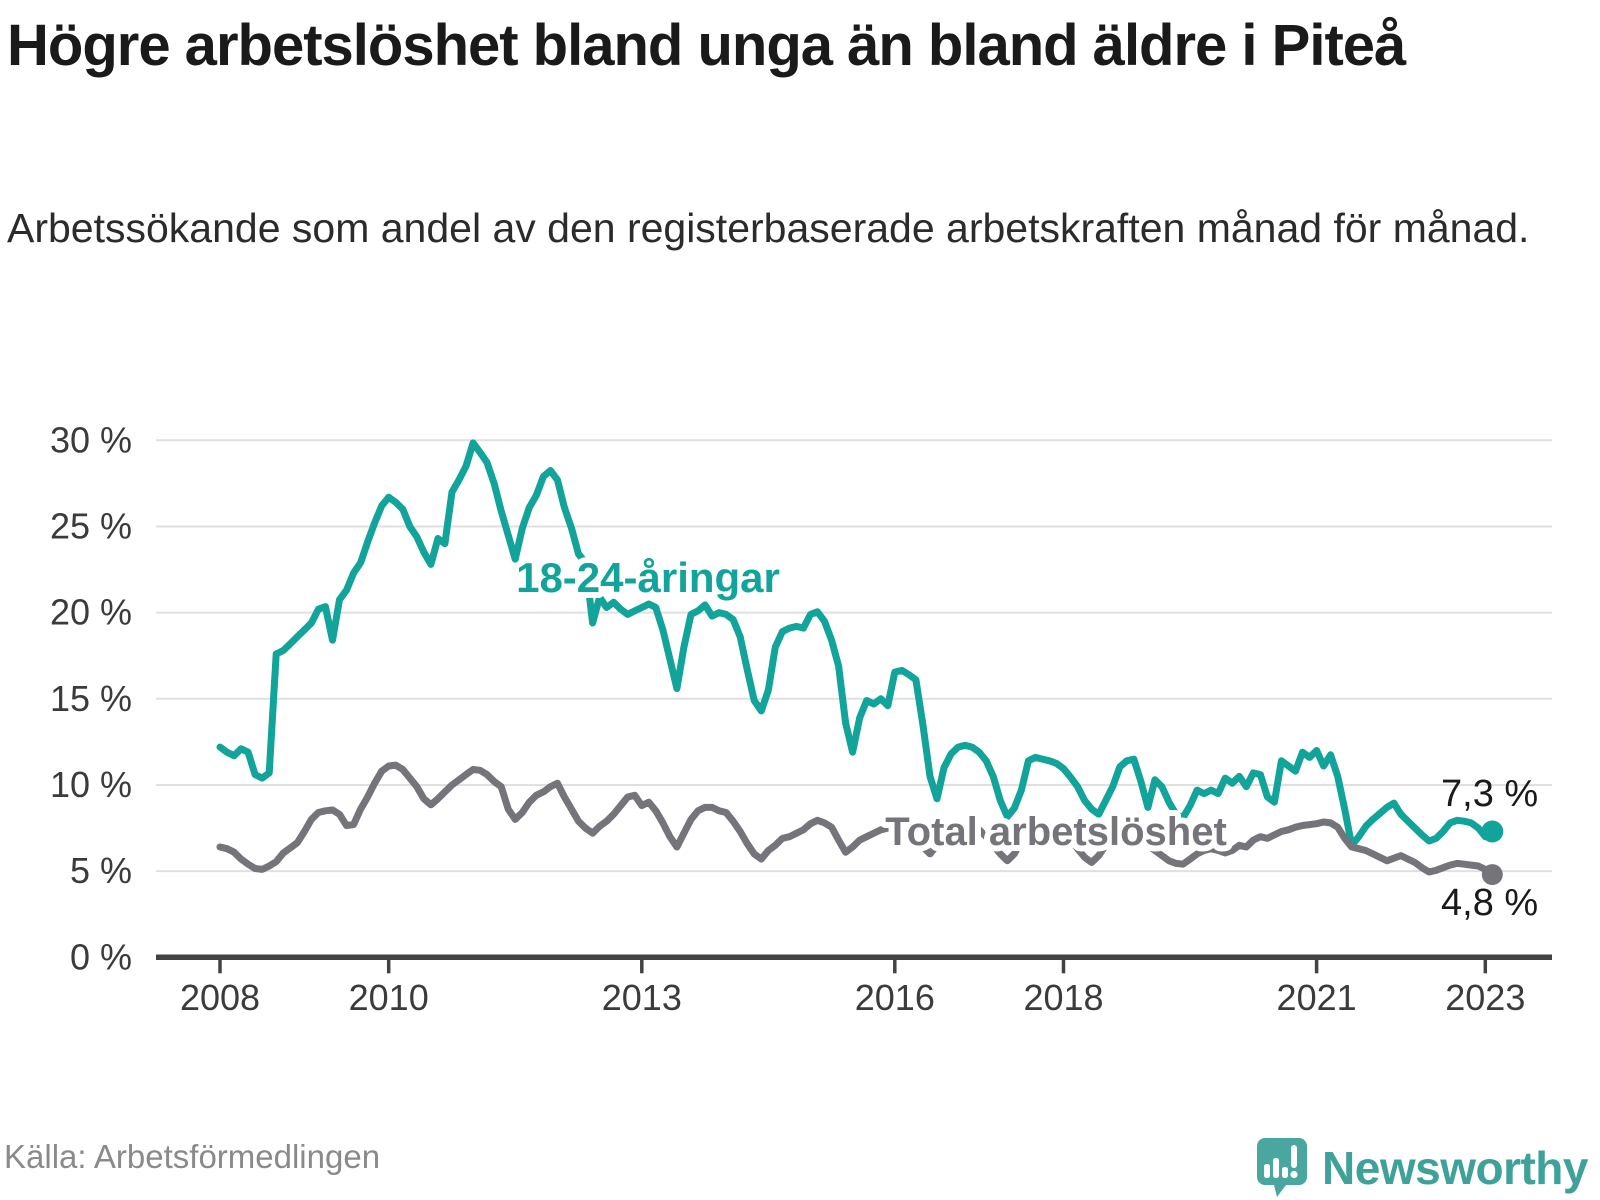 This screenshot has width=1600, height=1200. I want to click on x-tick-label-2023: 2023, so click(1485, 997).